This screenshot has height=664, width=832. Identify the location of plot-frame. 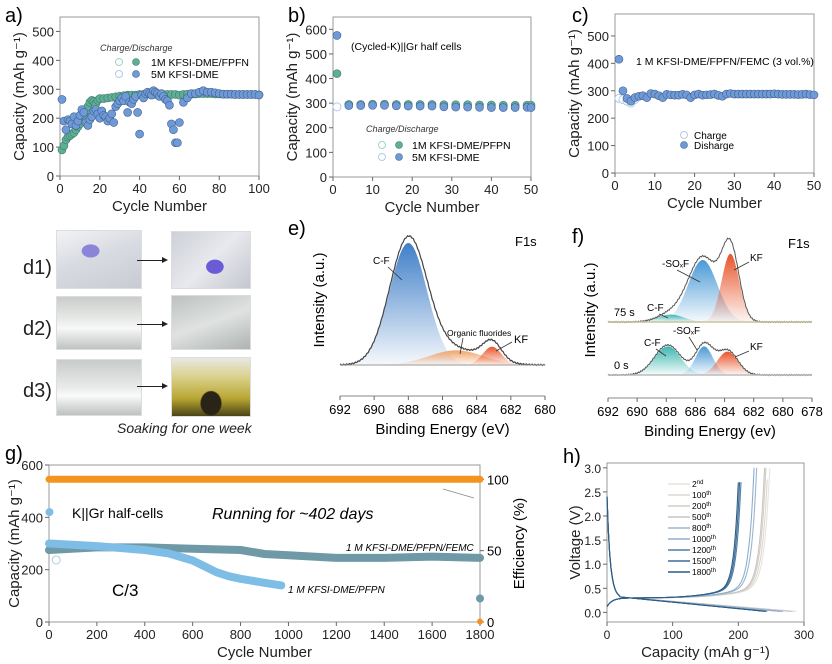
(705, 542).